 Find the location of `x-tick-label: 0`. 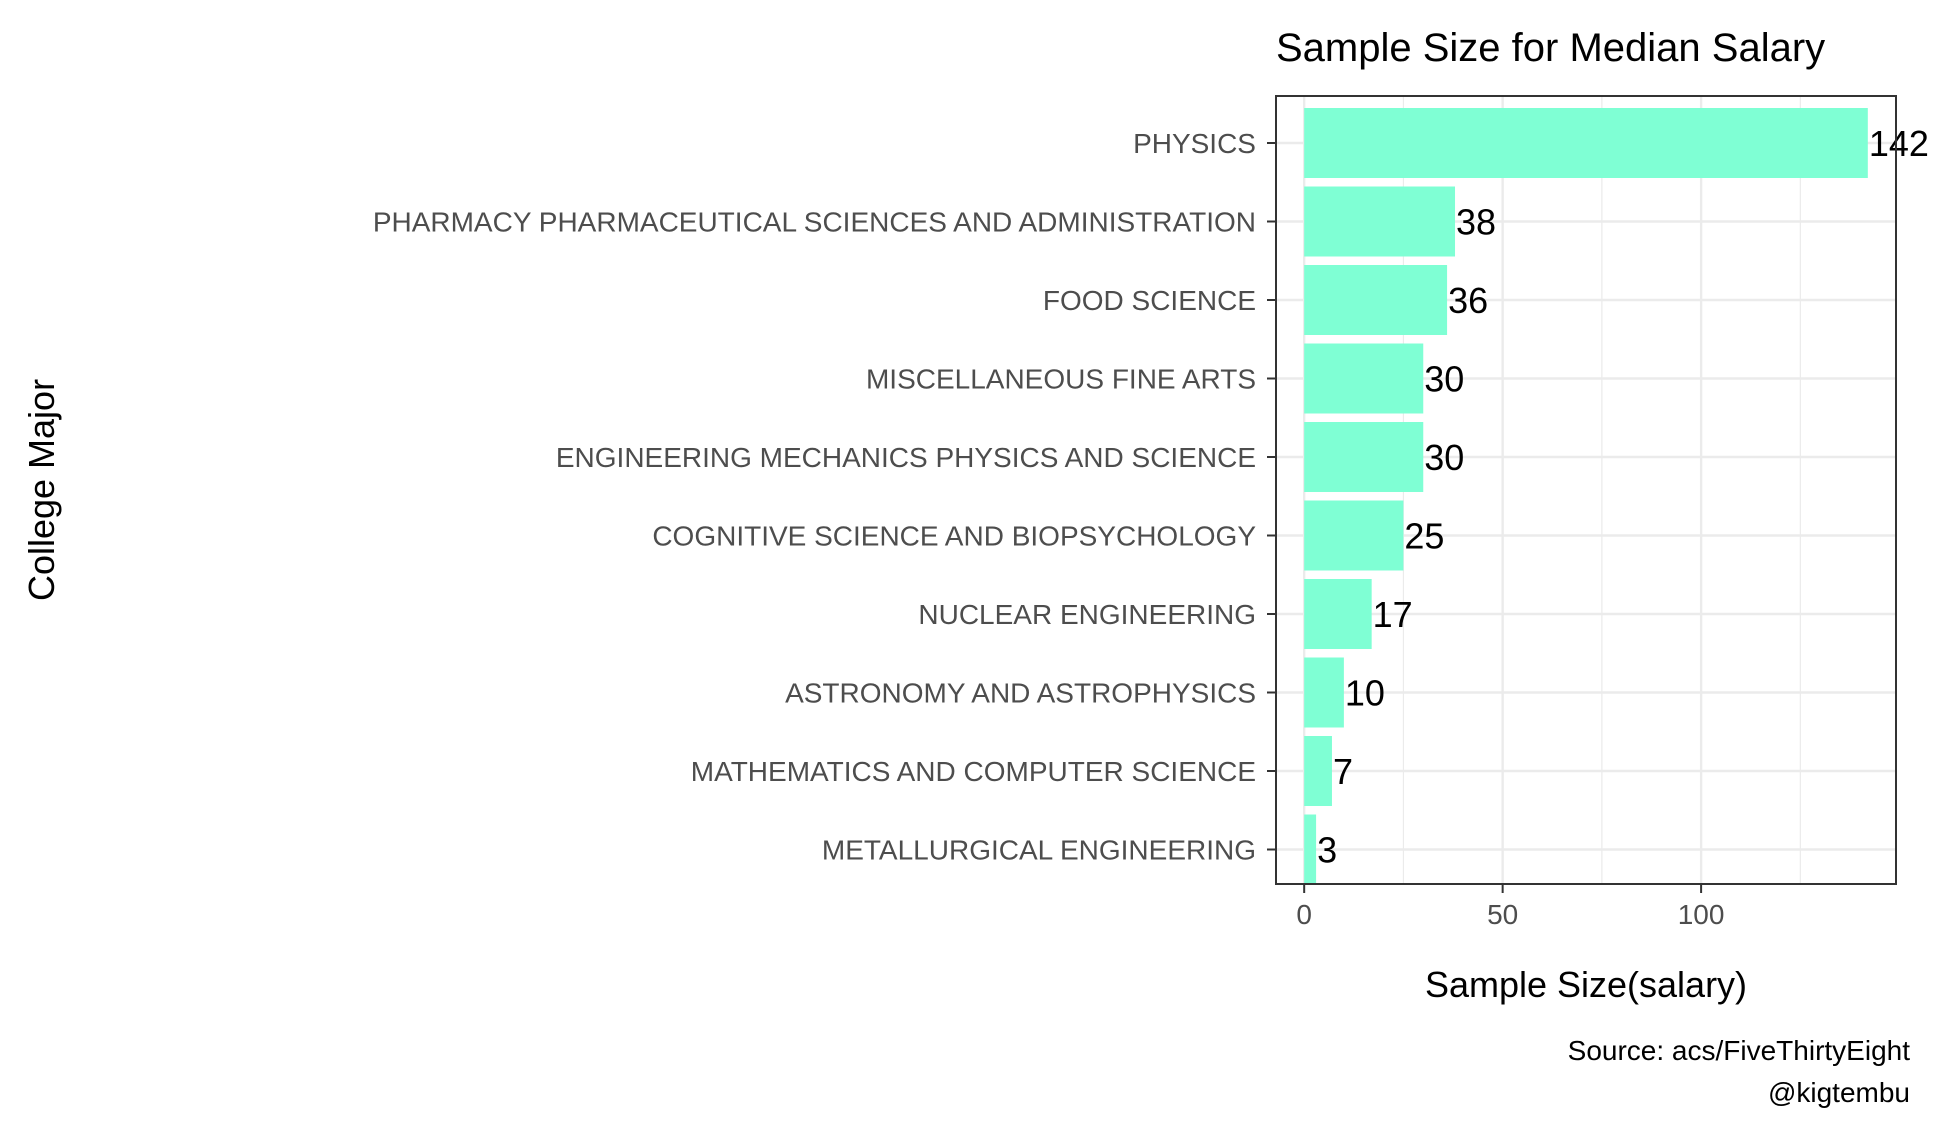

x-tick-label: 0 is located at coordinates (1304, 914).